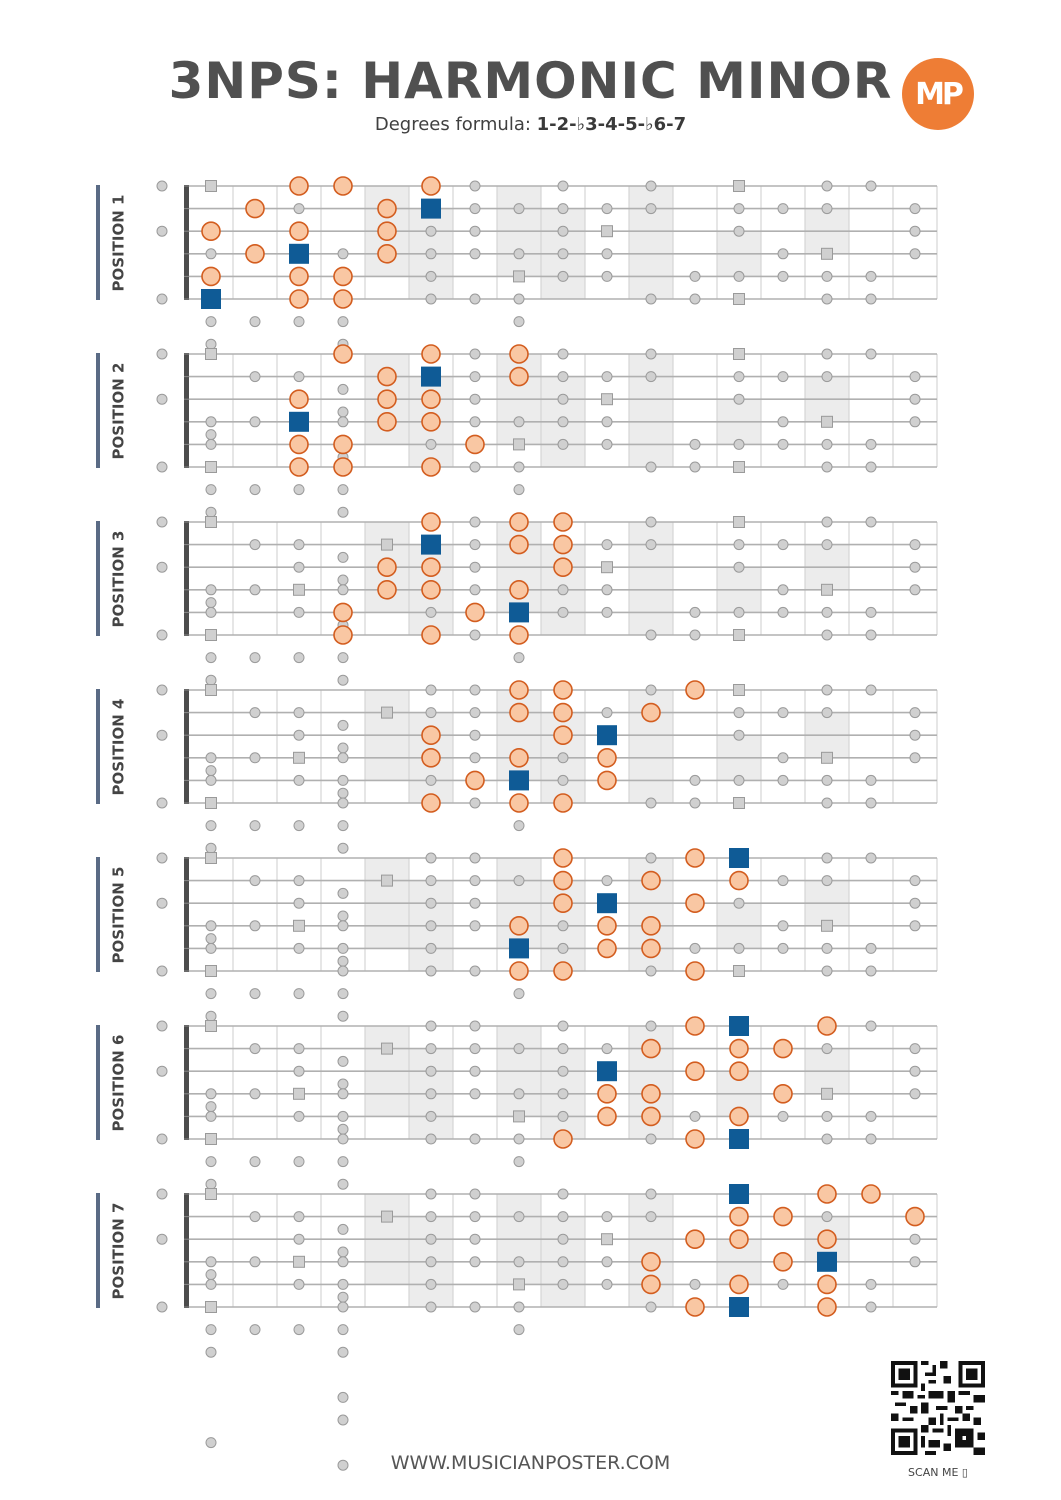 This screenshot has height=1500, width=1061. Describe the element at coordinates (186, 914) in the screenshot. I see `nut` at that location.